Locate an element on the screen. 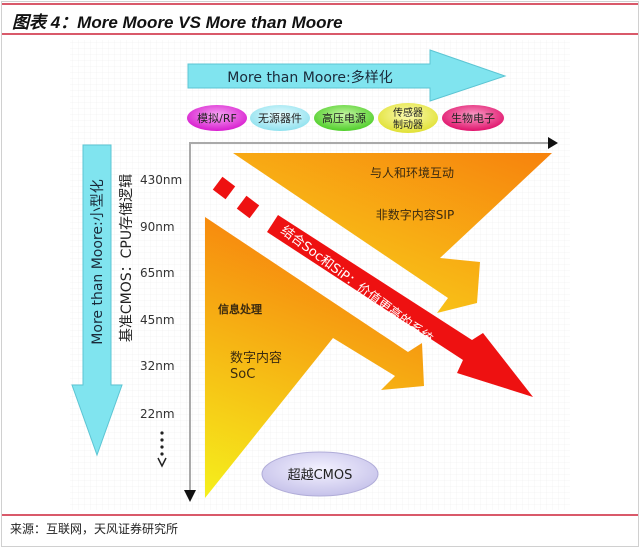  top-arrow-label: More than Moore:多样化 is located at coordinates (309, 77).